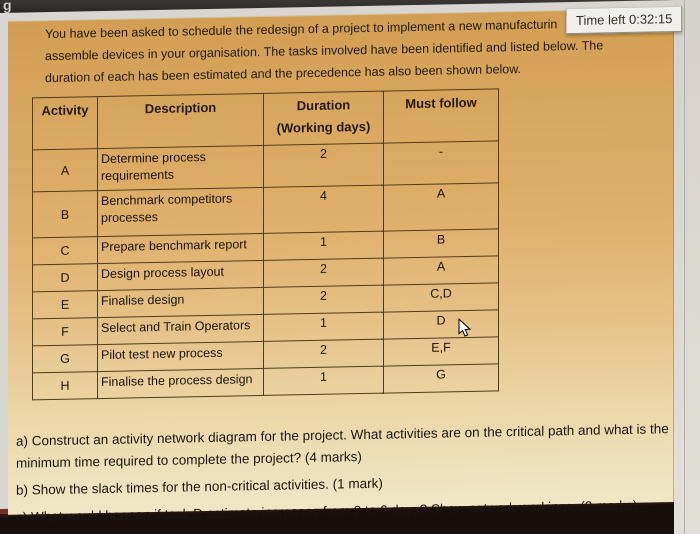 The width and height of the screenshot is (700, 534). I want to click on cell-description: Prepare benchmark report, so click(180, 248).